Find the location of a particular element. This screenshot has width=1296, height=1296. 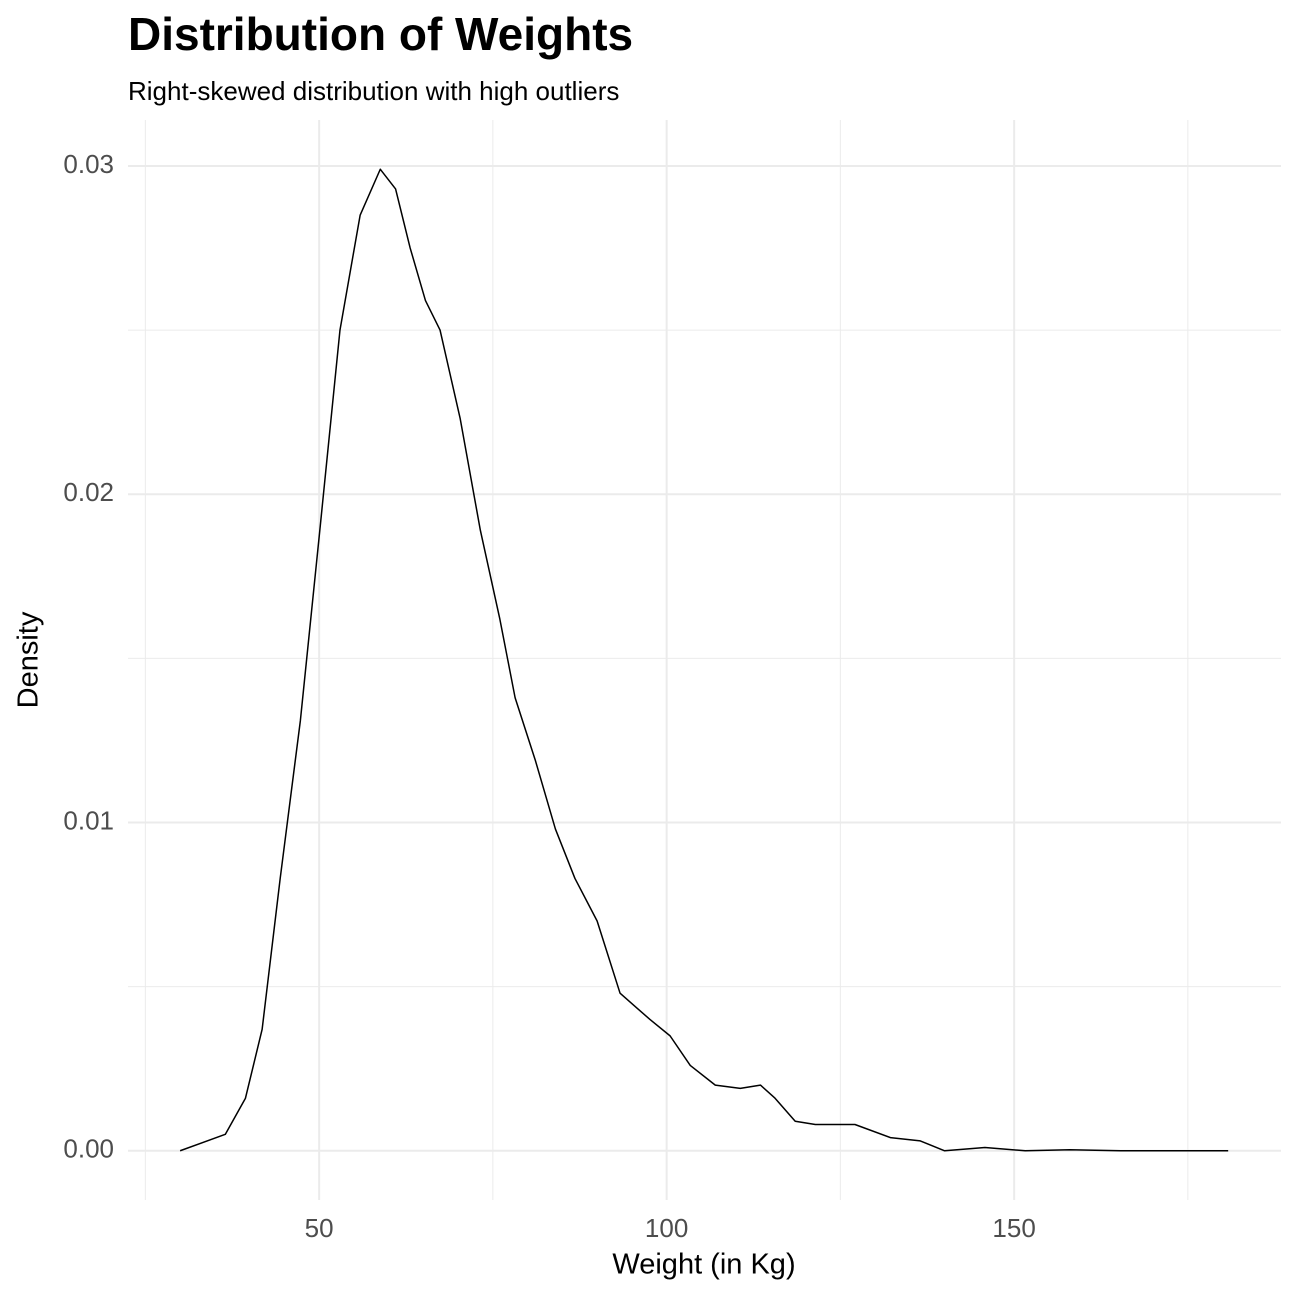

y-tick-label: 0.01 is located at coordinates (88, 820).